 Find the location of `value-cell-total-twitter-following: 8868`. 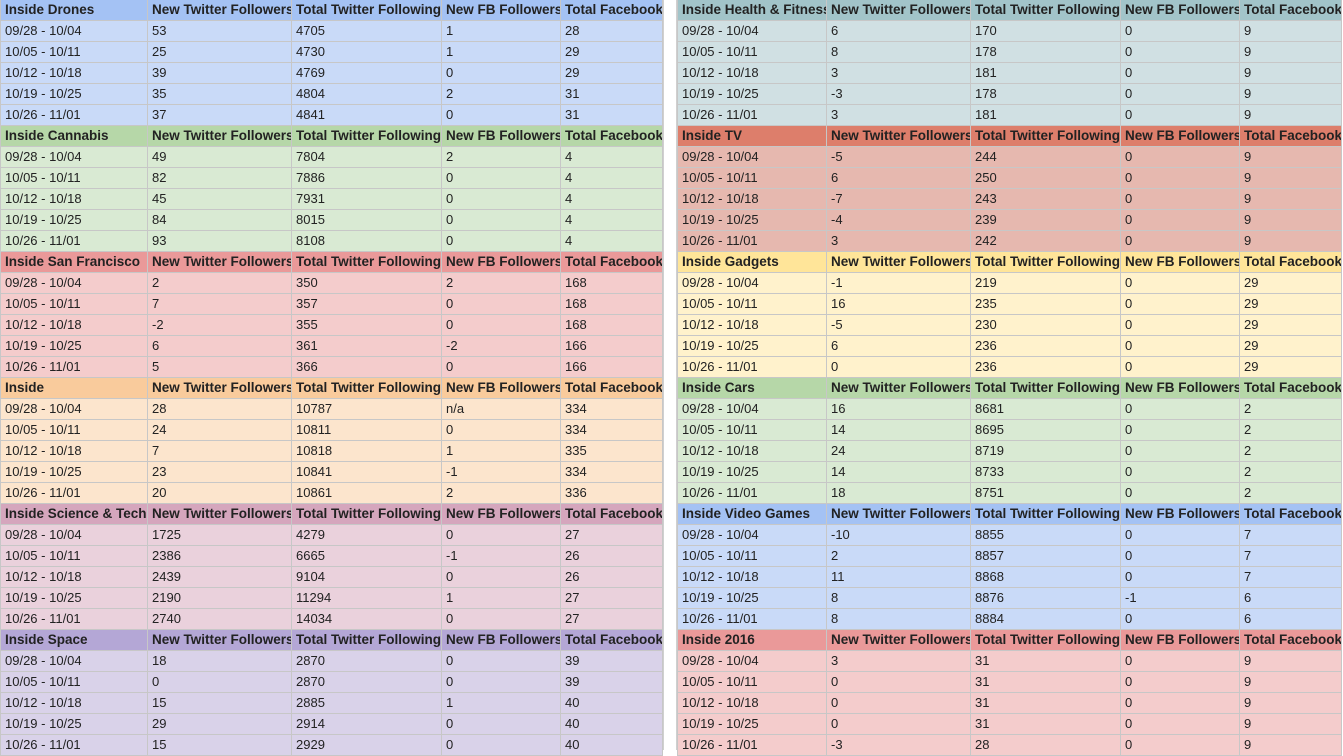

value-cell-total-twitter-following: 8868 is located at coordinates (1046, 577).